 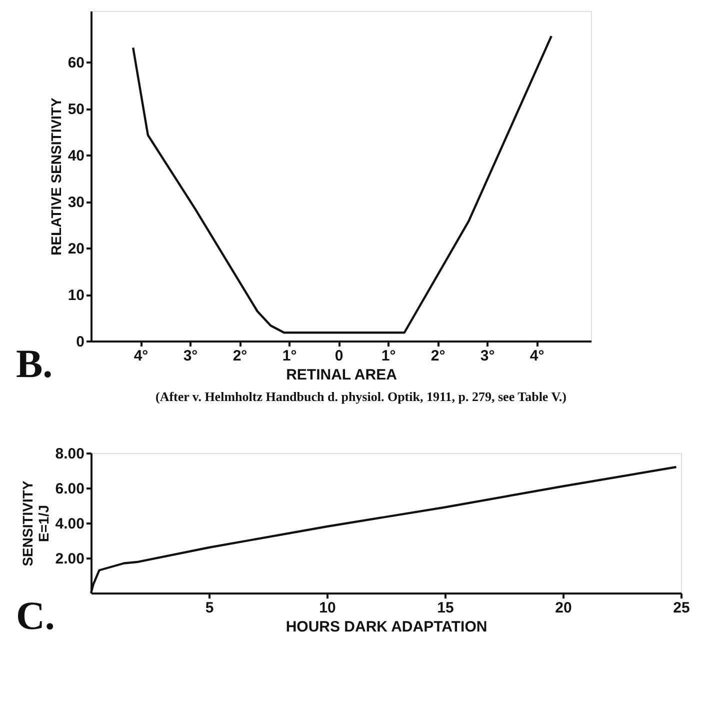 I want to click on text: B., so click(x=34, y=363).